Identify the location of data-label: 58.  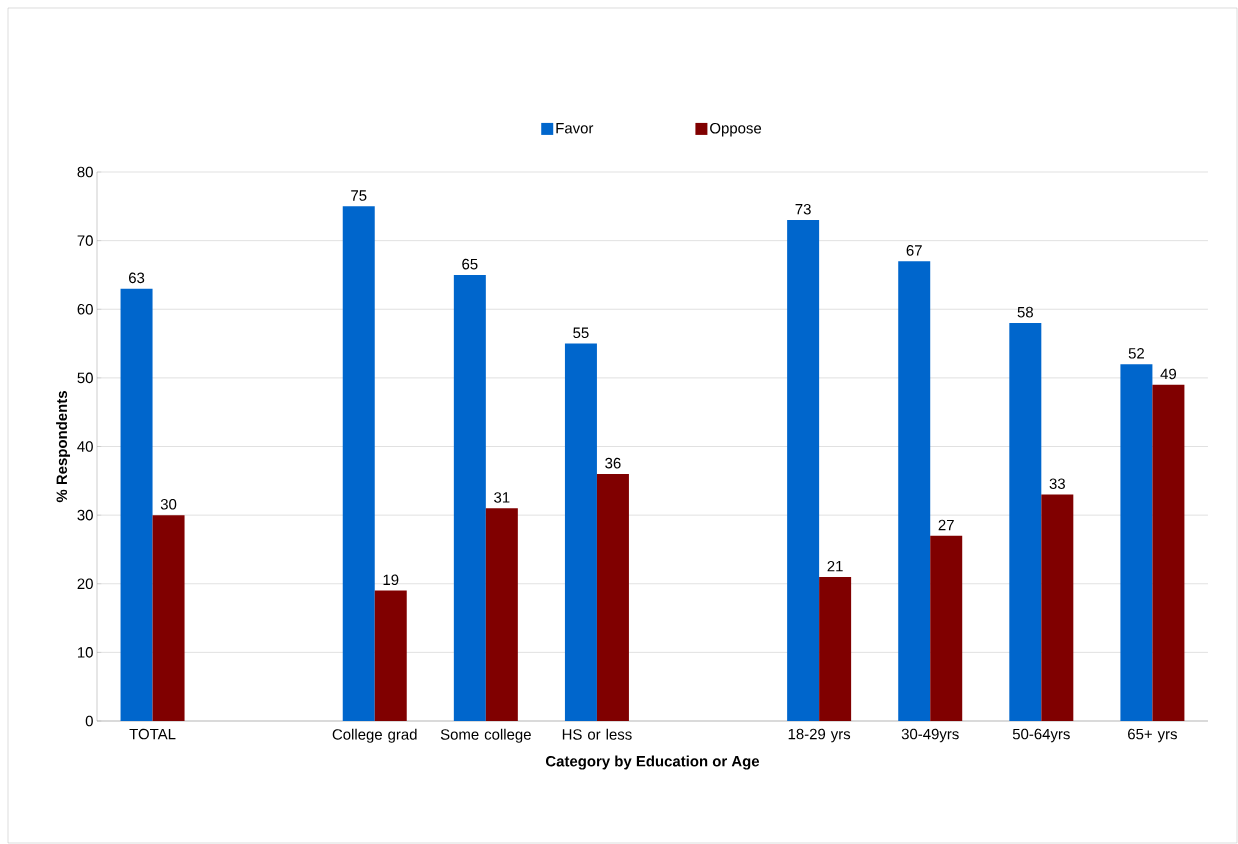
(1025, 312).